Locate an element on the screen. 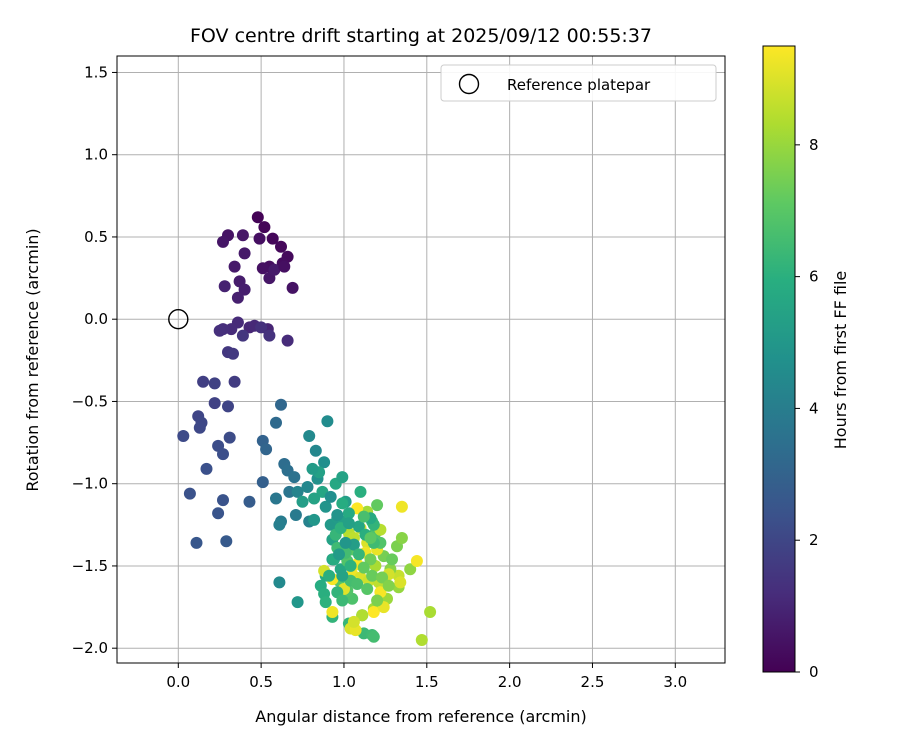 Image resolution: width=900 pixels, height=750 pixels. legend-entry-reference: Reference platepar is located at coordinates (579, 85).